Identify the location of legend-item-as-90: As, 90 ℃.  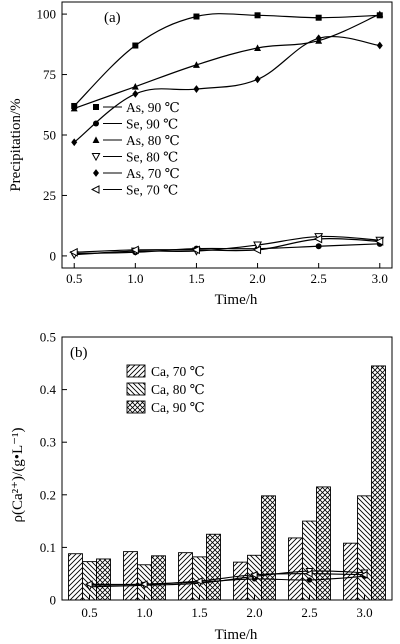
(136, 107).